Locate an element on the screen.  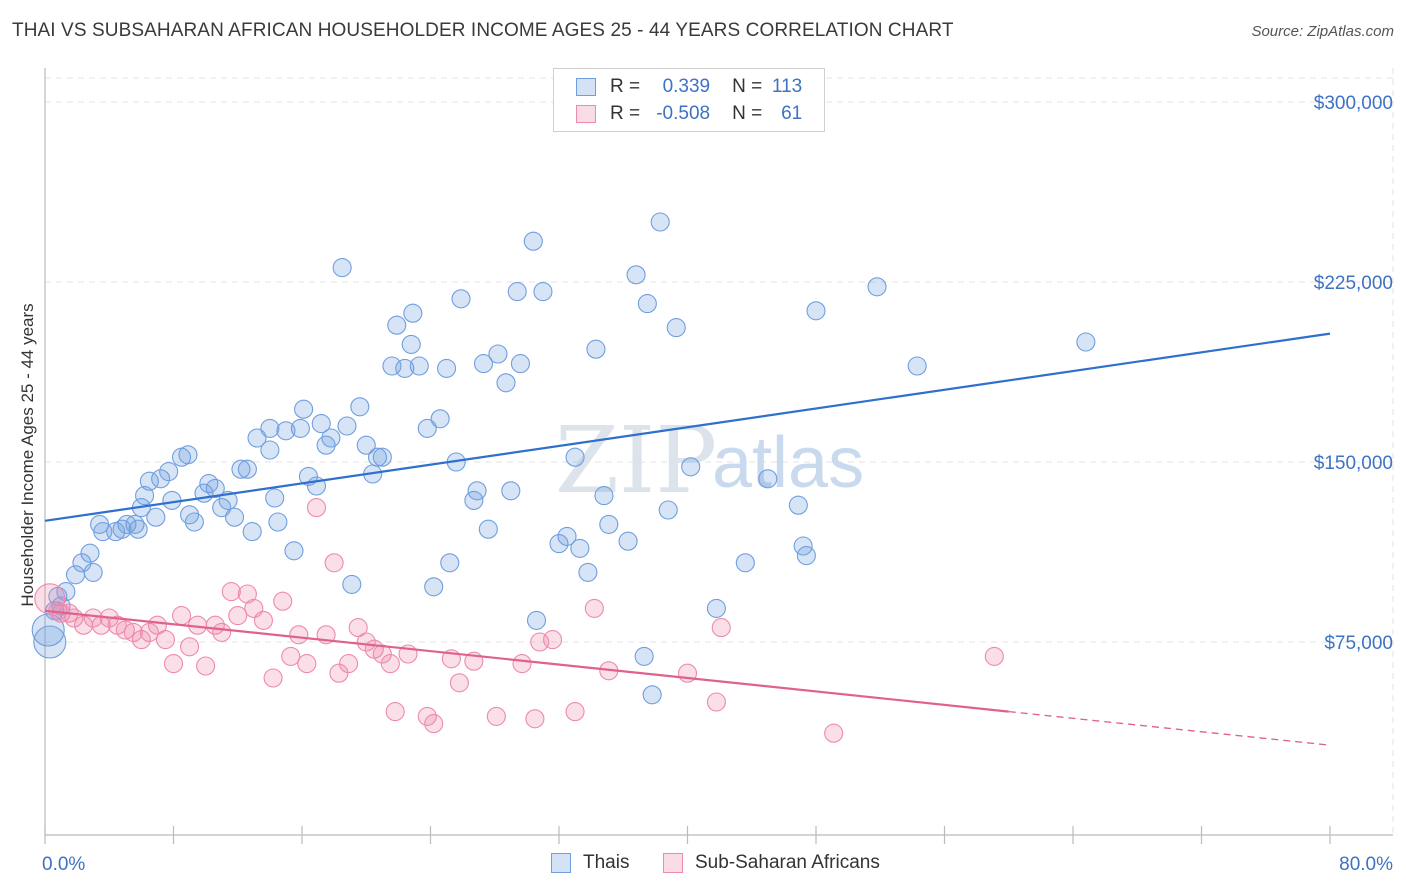
legend-label-subsaharan: Sub-Saharan Africans is located at coordinates (787, 862).